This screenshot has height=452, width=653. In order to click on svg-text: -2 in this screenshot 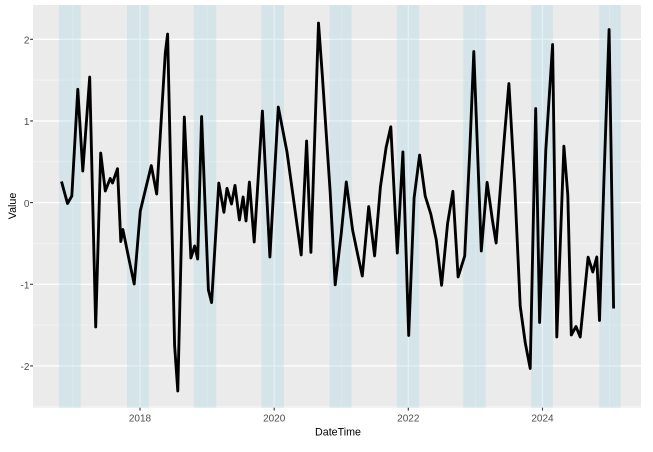, I will do `click(24, 367)`.